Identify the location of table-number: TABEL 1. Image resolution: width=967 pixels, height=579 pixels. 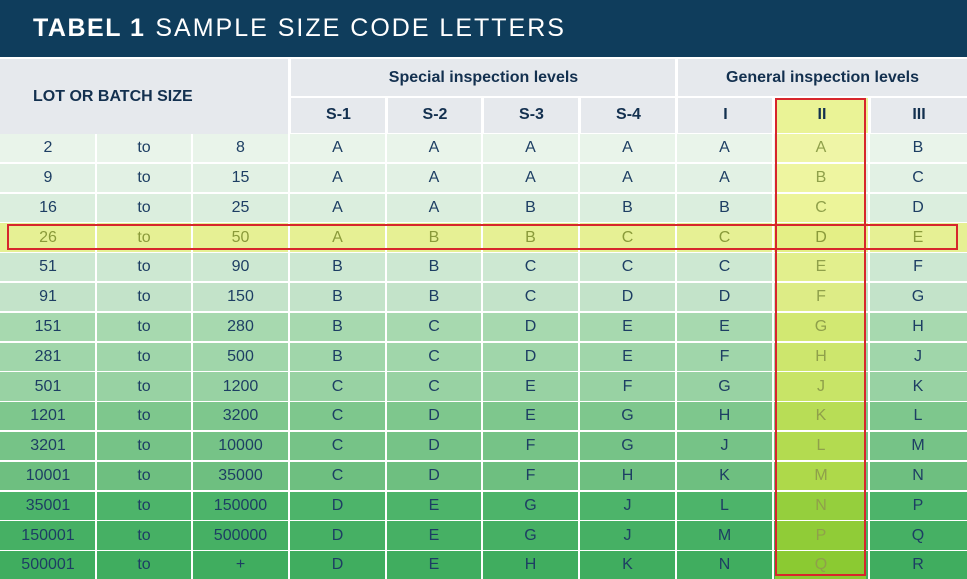
(89, 28).